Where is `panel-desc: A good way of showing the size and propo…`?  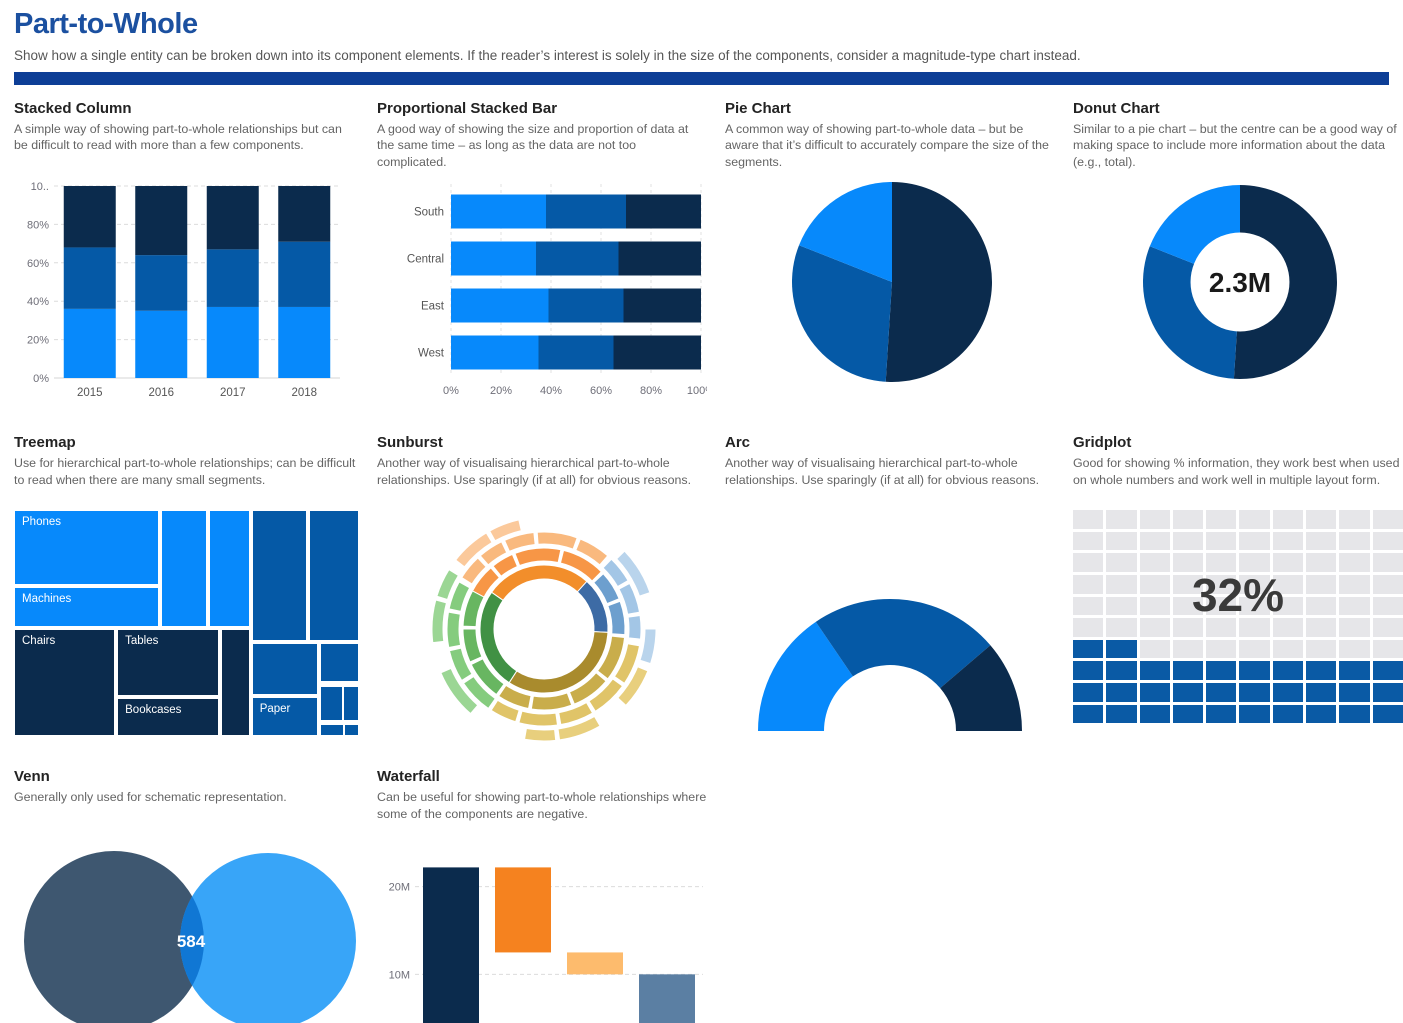
panel-desc: A good way of showing the size and propo… is located at coordinates (533, 145).